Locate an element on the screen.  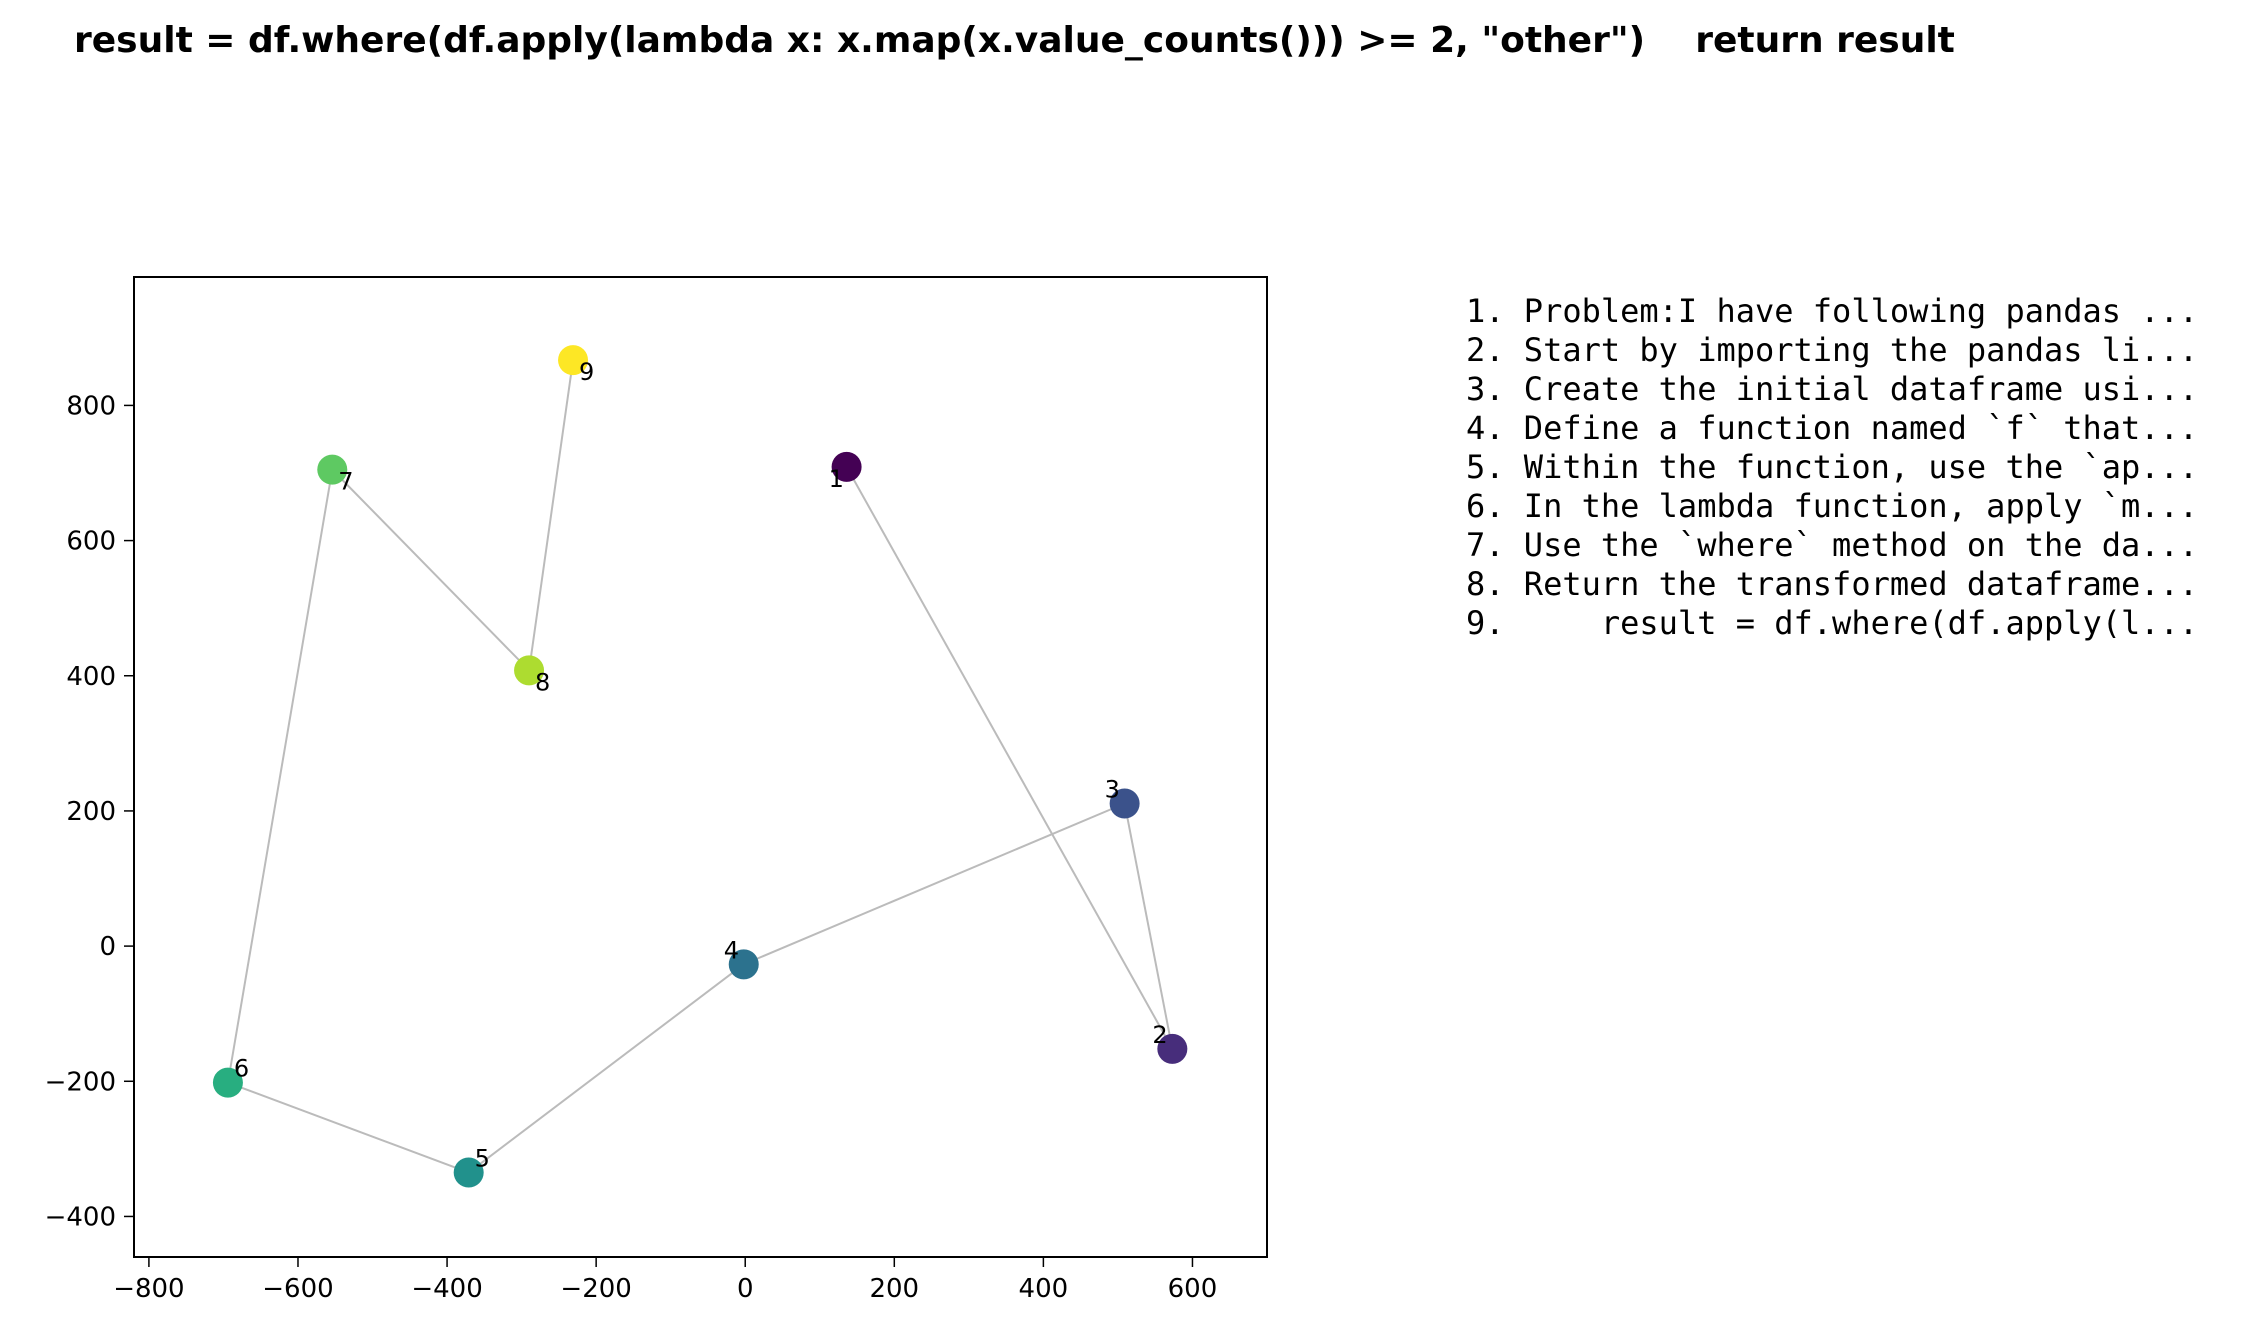
y-tick-label: 800 is located at coordinates (91, 406).